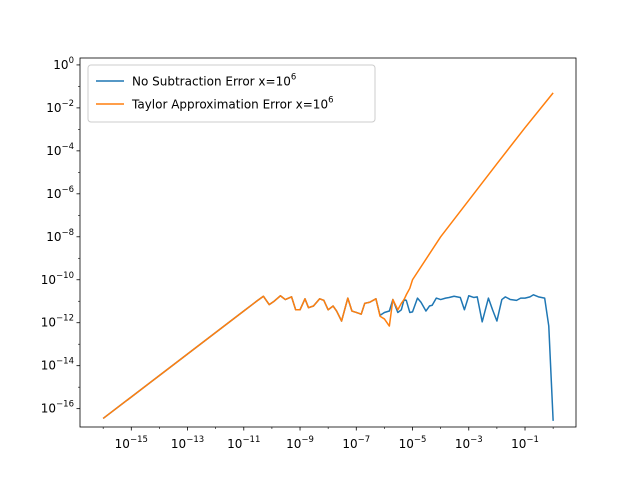 The height and width of the screenshot is (480, 640). I want to click on x-tick-label: 10⁻¹³, so click(187, 443).